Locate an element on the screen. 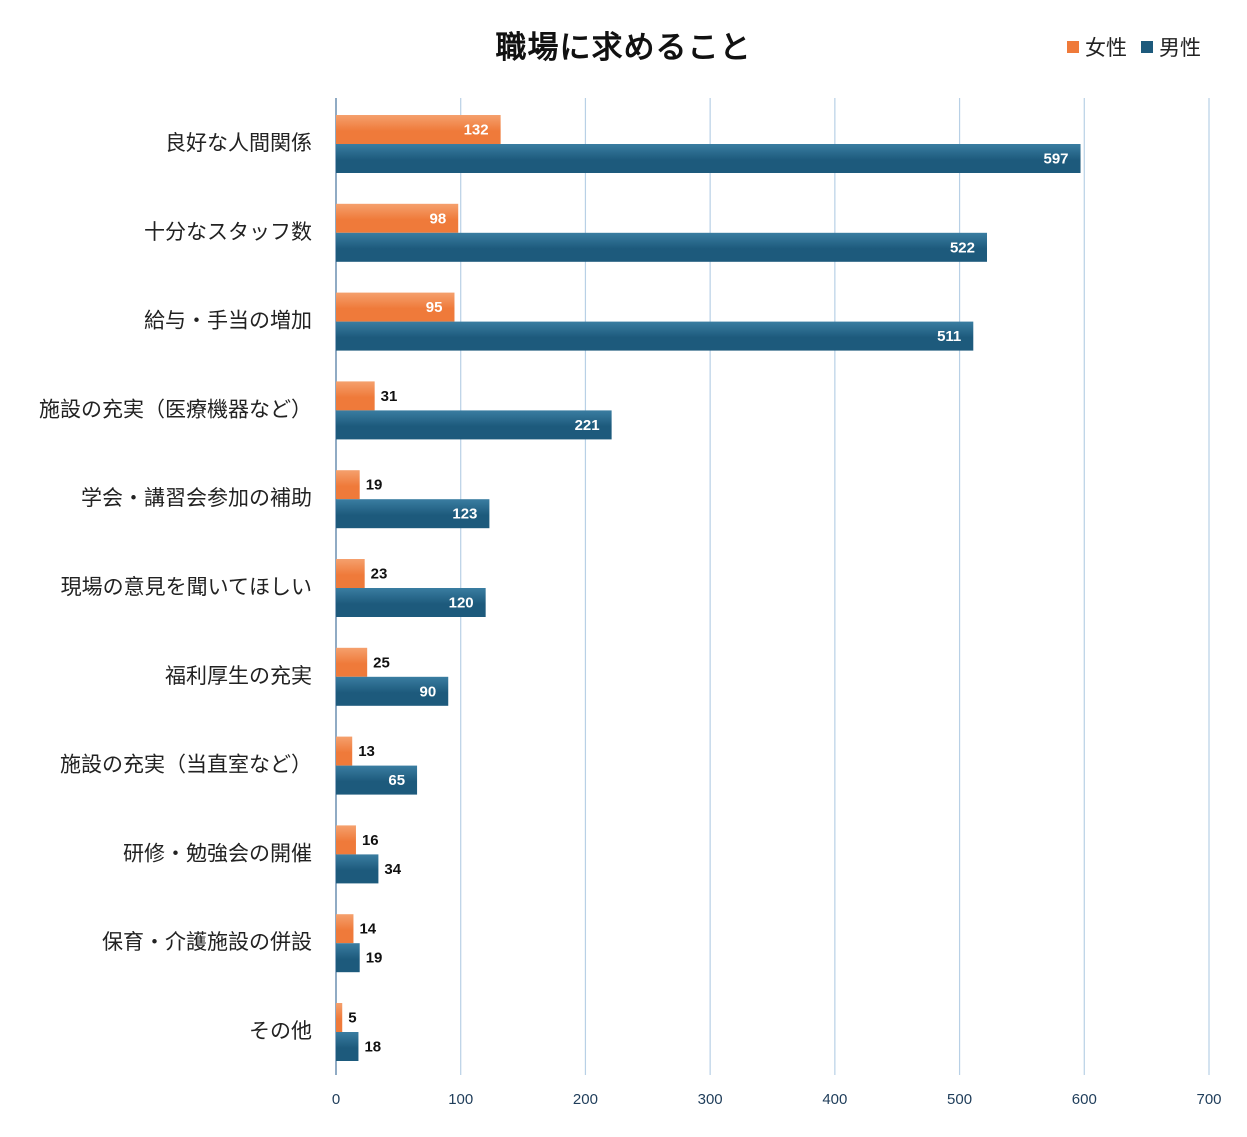  x-tick-label-500: 500 is located at coordinates (959, 1099).